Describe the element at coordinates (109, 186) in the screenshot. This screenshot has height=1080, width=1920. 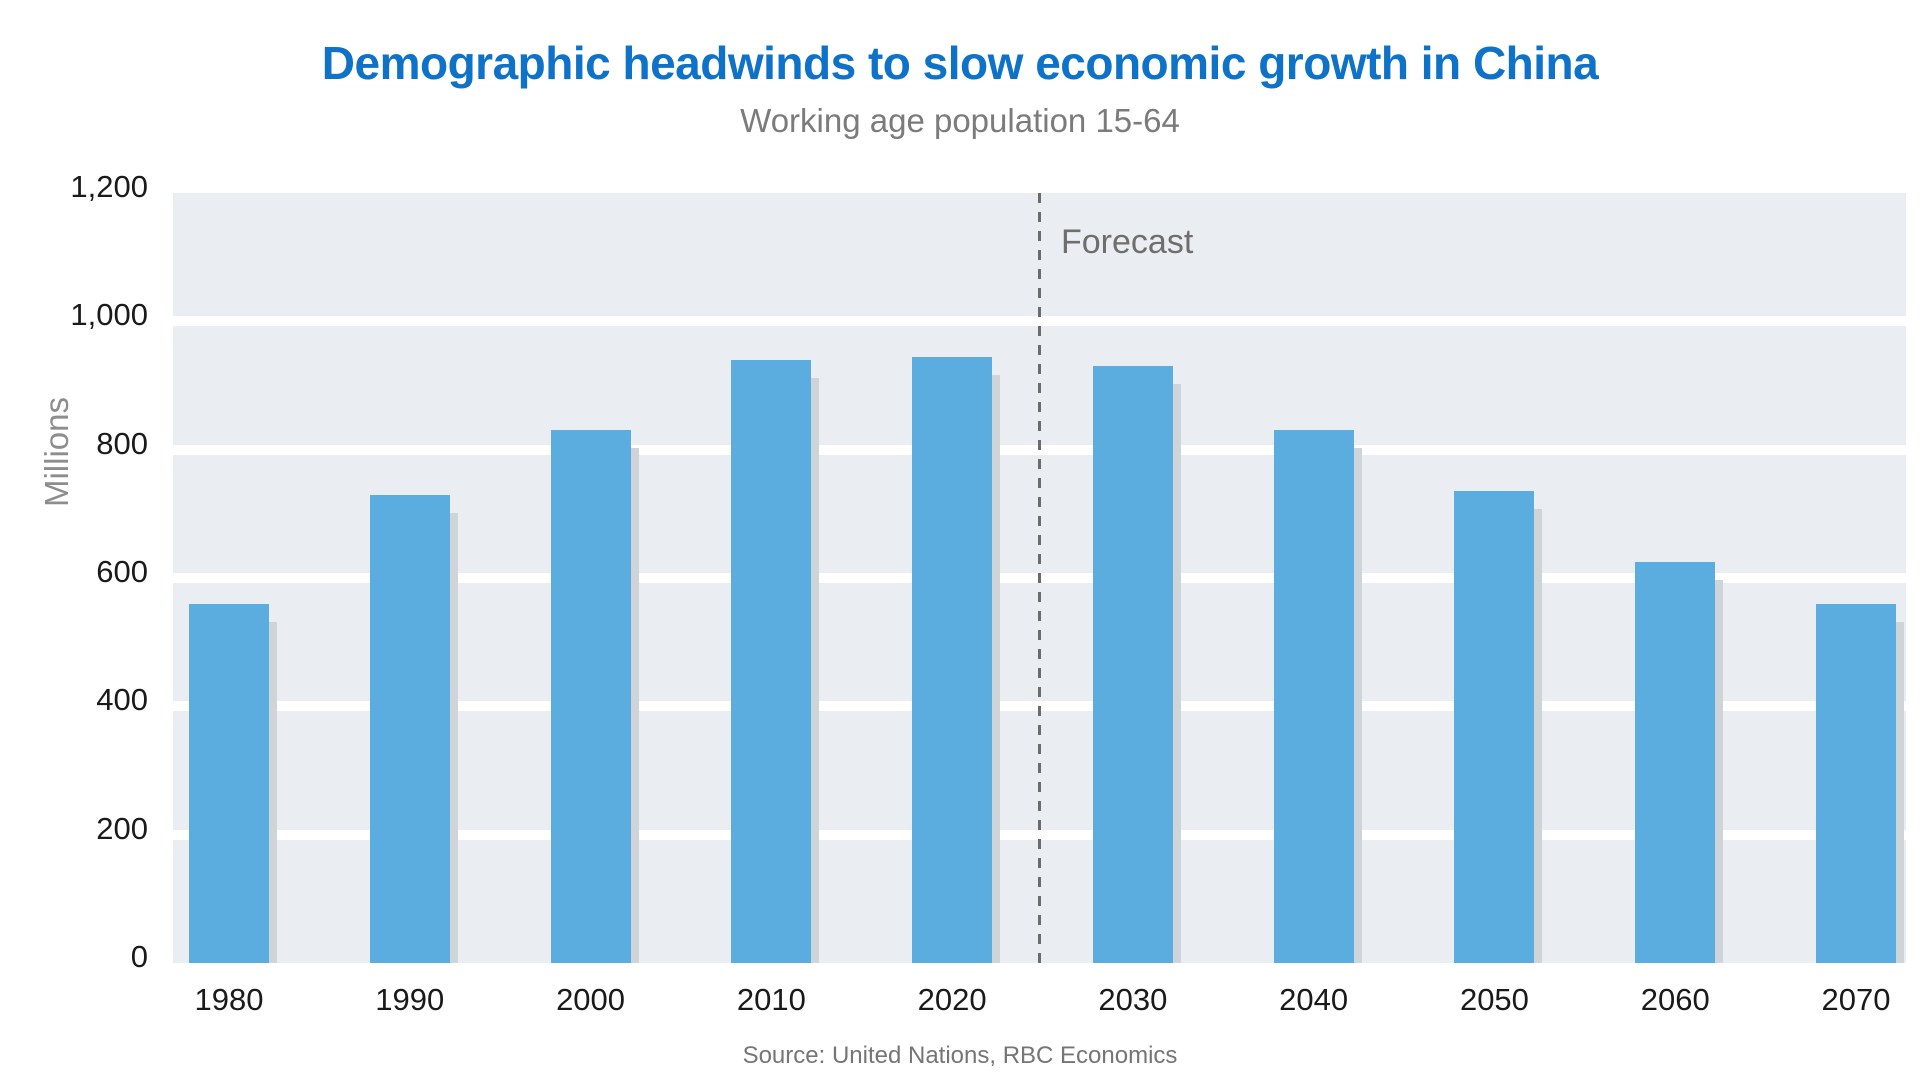
I see `y-tick-1200: 1,200` at that location.